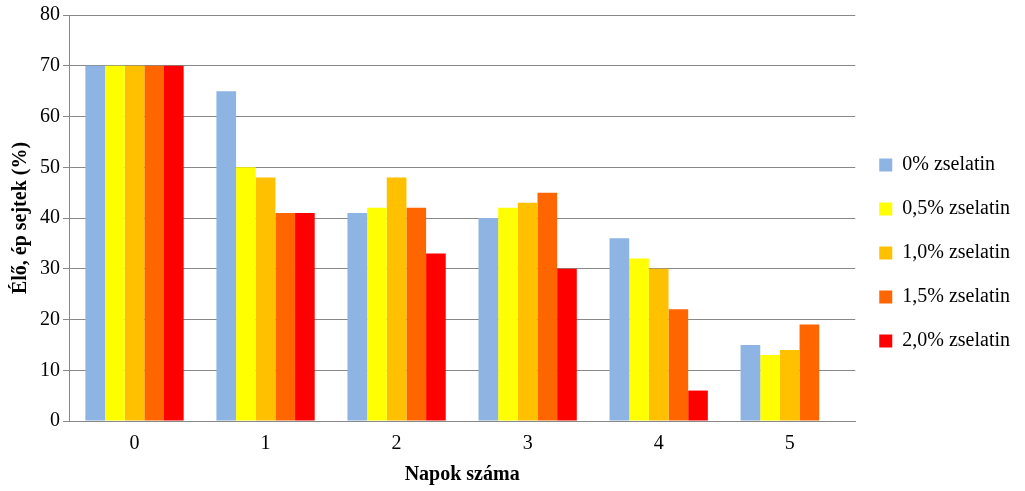 This screenshot has height=491, width=1025. What do you see at coordinates (50, 317) in the screenshot?
I see `y-tick-label: 20` at bounding box center [50, 317].